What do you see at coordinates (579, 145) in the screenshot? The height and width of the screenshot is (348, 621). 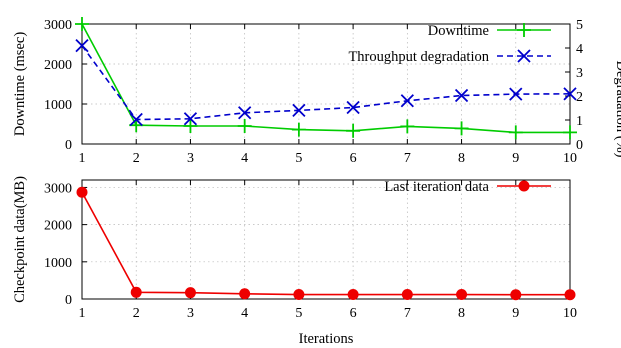 I see `y2-tick-label: 0` at bounding box center [579, 145].